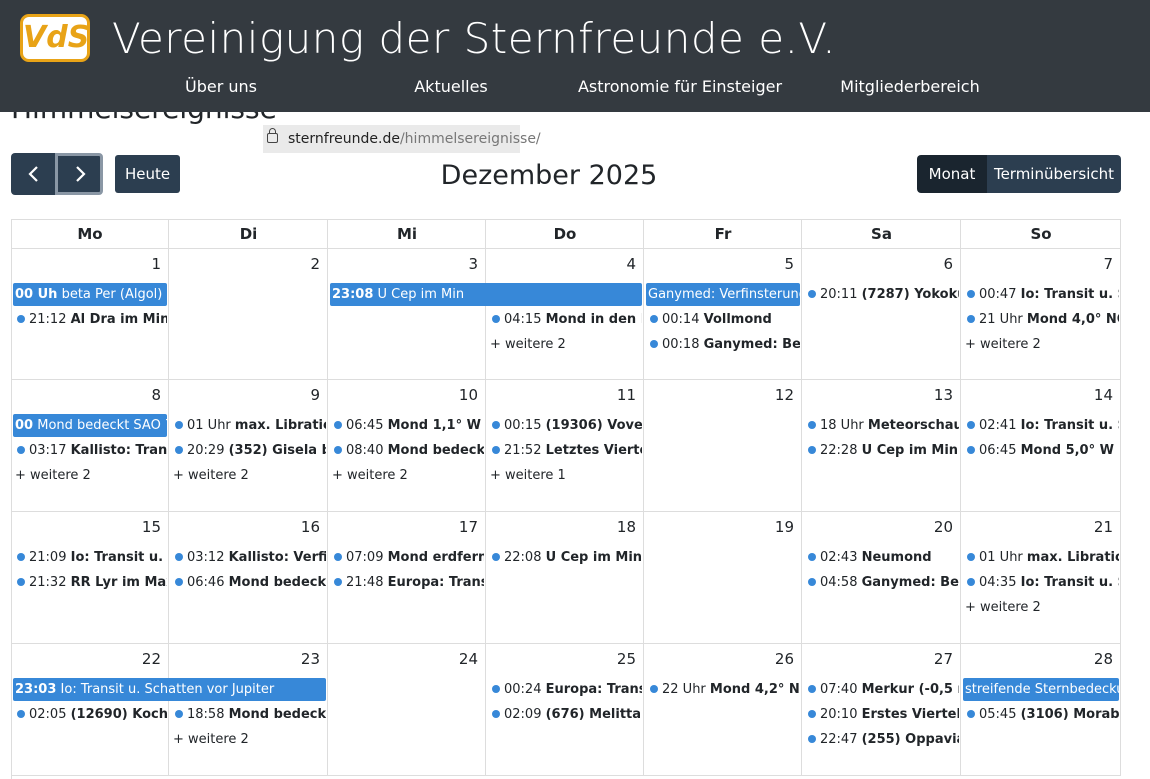  What do you see at coordinates (315, 395) in the screenshot?
I see `day-number: 9` at bounding box center [315, 395].